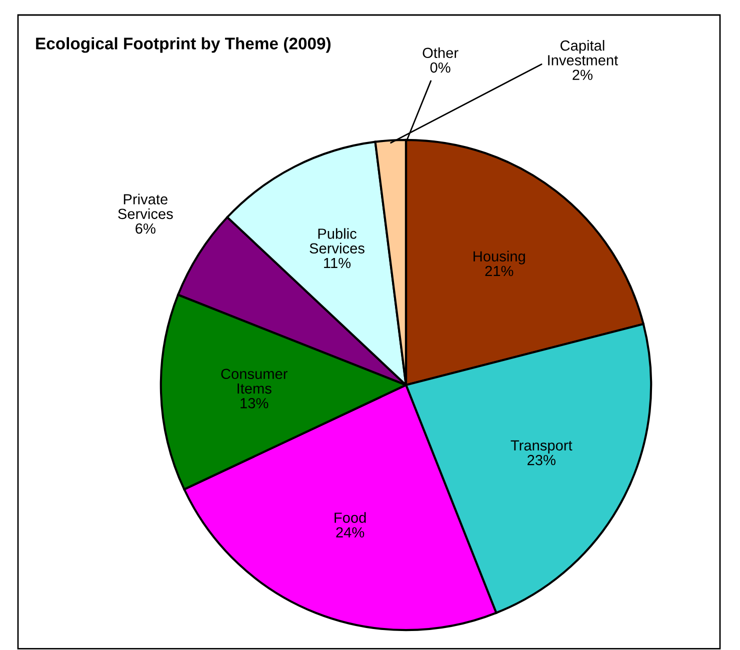 The height and width of the screenshot is (650, 740). Describe the element at coordinates (145, 207) in the screenshot. I see `slice-label: Private Services` at that location.